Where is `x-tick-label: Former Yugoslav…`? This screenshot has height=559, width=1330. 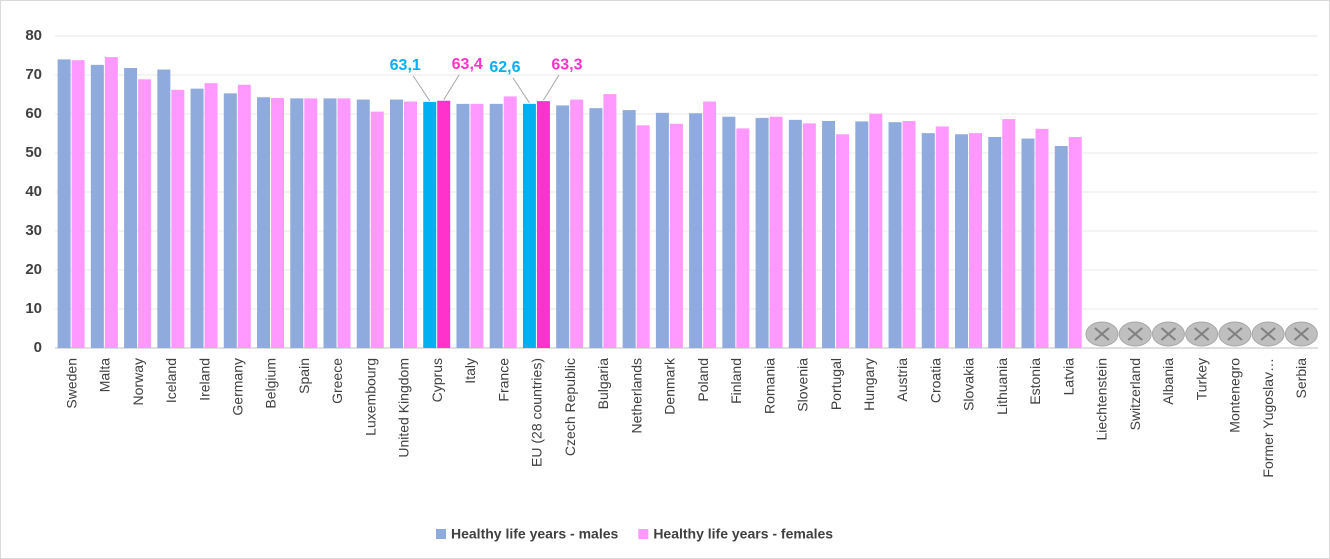
x-tick-label: Former Yugoslav… is located at coordinates (1268, 418).